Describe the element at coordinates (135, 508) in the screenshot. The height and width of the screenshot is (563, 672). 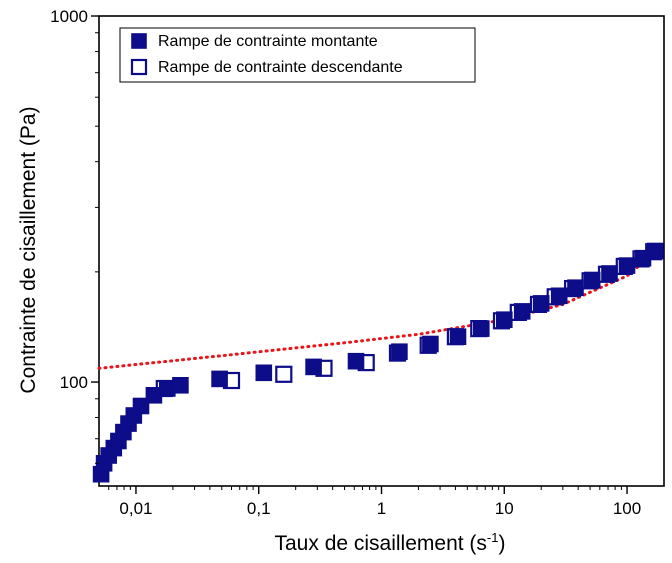
I see `x-tick-label: 0,01` at that location.